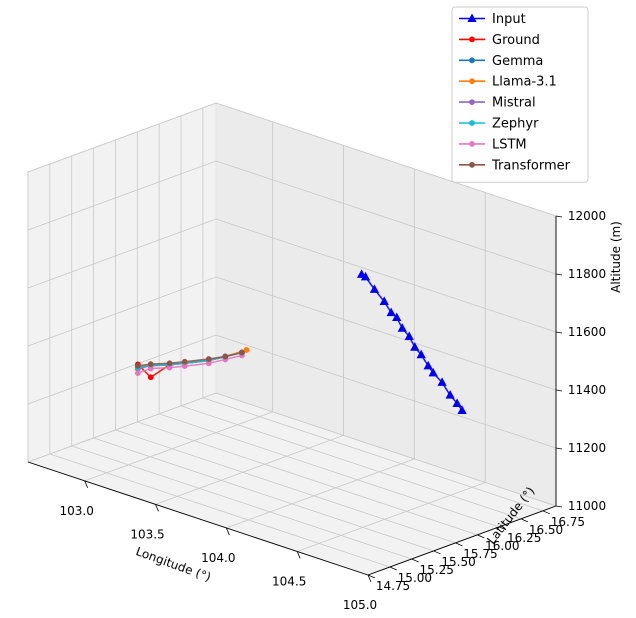 Image resolution: width=636 pixels, height=618 pixels. What do you see at coordinates (509, 19) in the screenshot?
I see `legend-label: Input` at bounding box center [509, 19].